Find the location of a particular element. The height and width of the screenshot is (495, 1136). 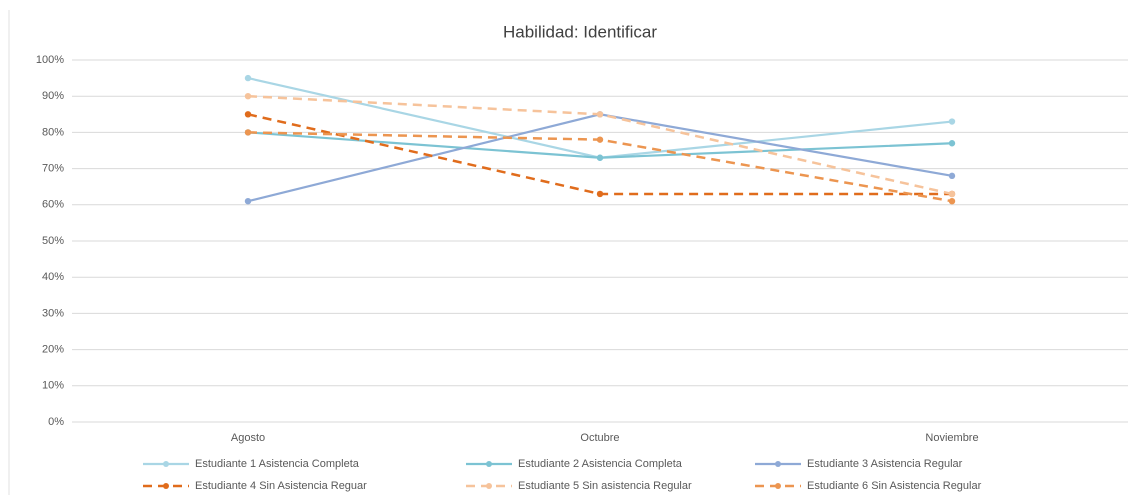

y-tick-label: 100% is located at coordinates (50, 60).